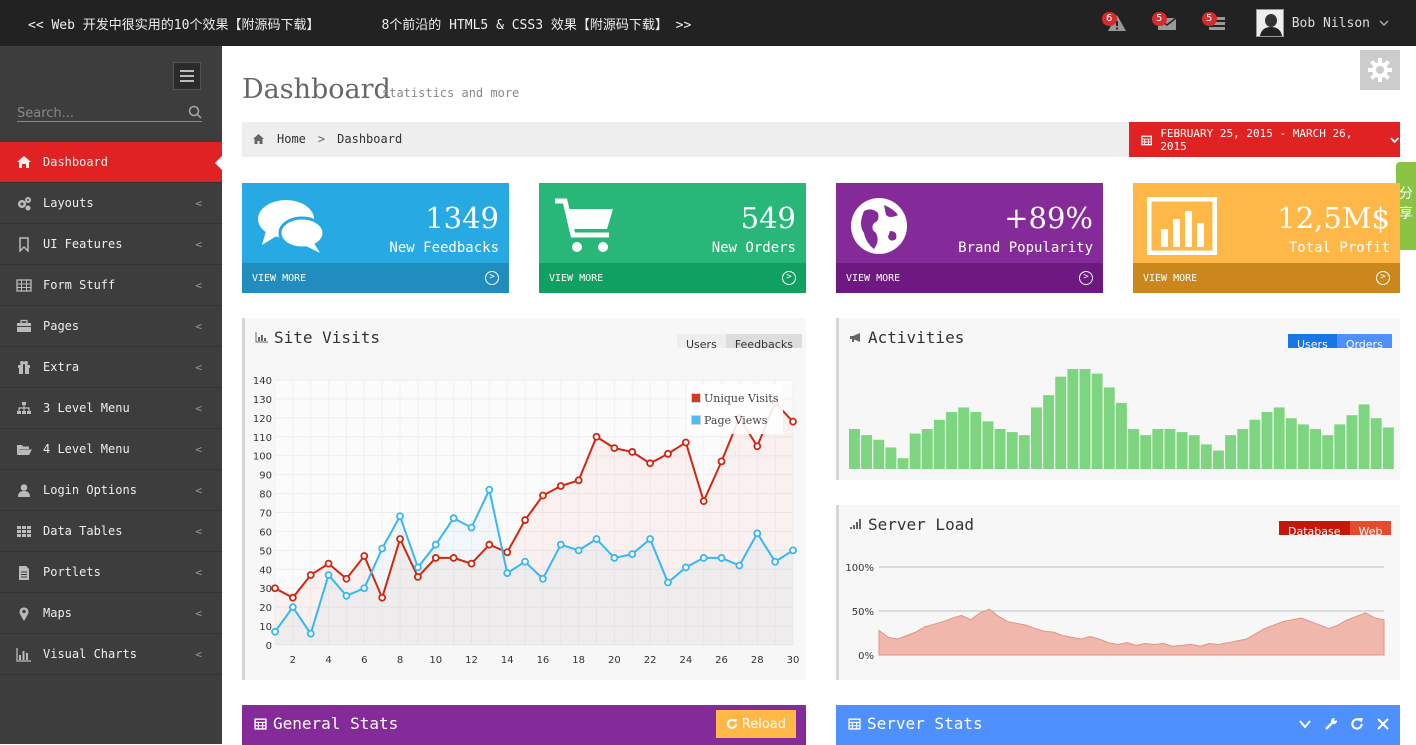 Image resolution: width=1416 pixels, height=745 pixels. Describe the element at coordinates (111, 367) in the screenshot. I see `sidebar-item-extra: Extra <` at that location.